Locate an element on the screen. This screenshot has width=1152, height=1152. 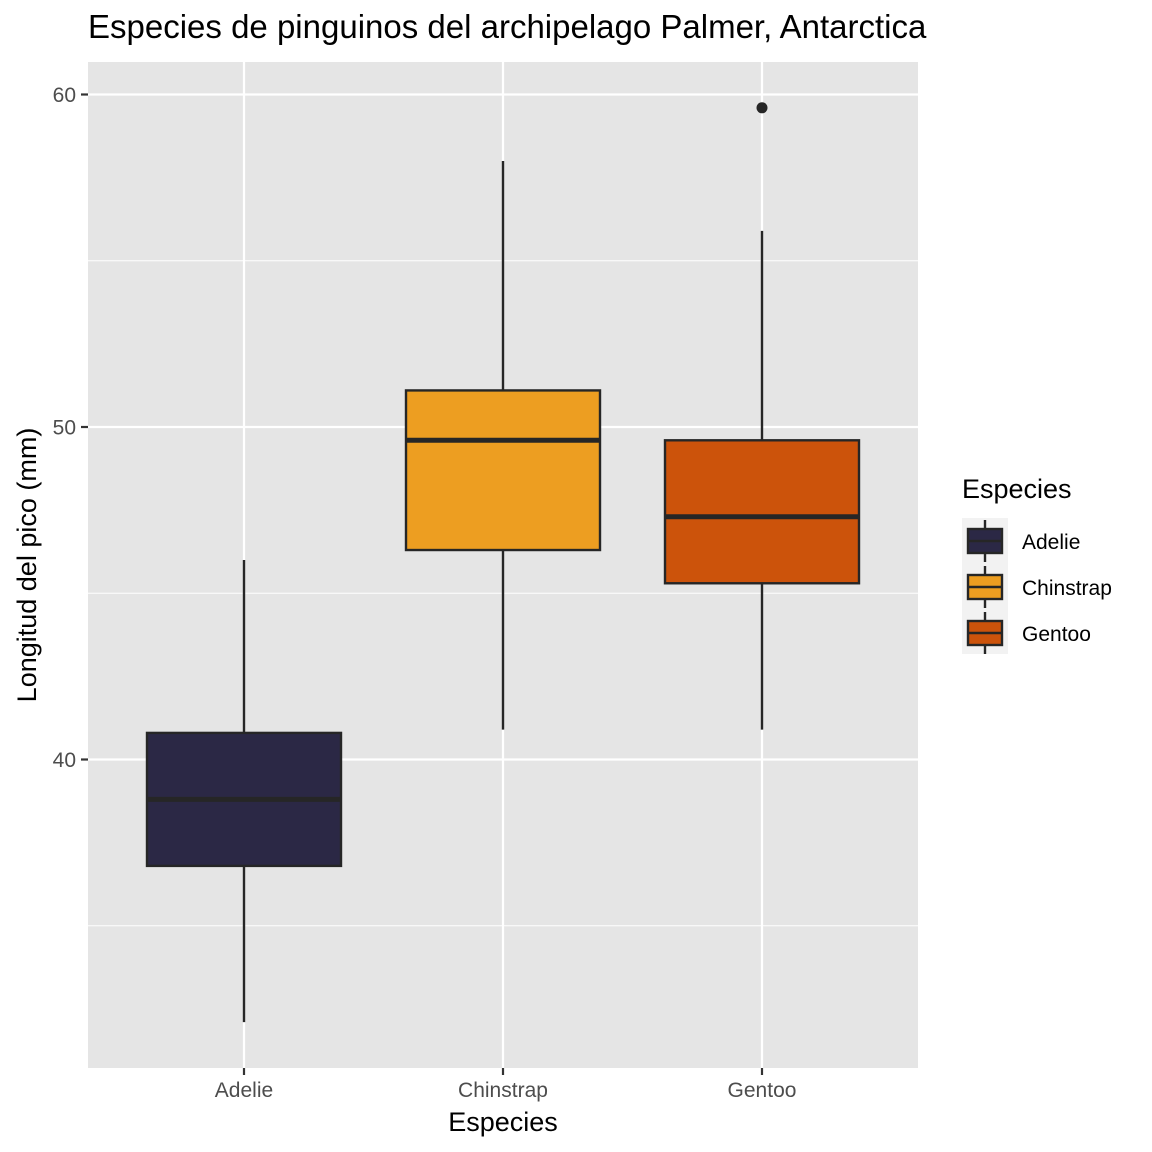
x-axis: Adelie Chinstrap Gentoo is located at coordinates (506, 1085).